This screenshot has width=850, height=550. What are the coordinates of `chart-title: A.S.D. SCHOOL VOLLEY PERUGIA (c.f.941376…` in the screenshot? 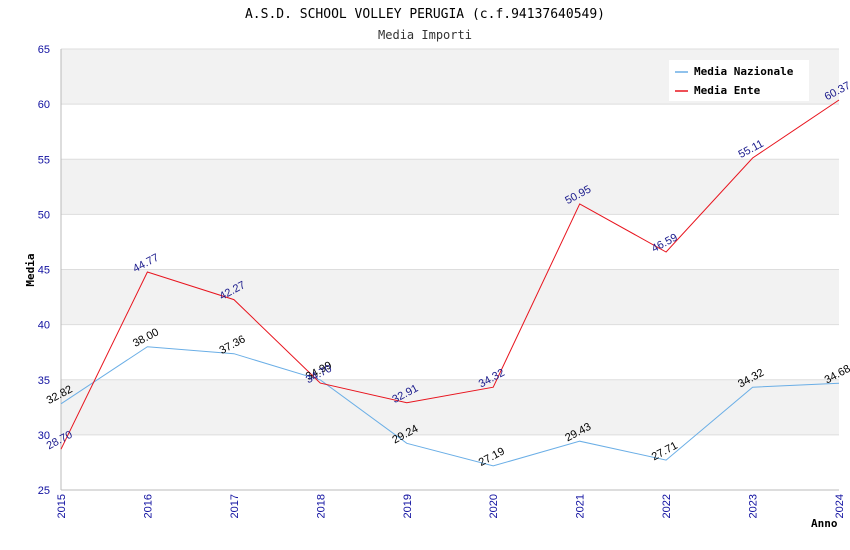 It's located at (425, 14).